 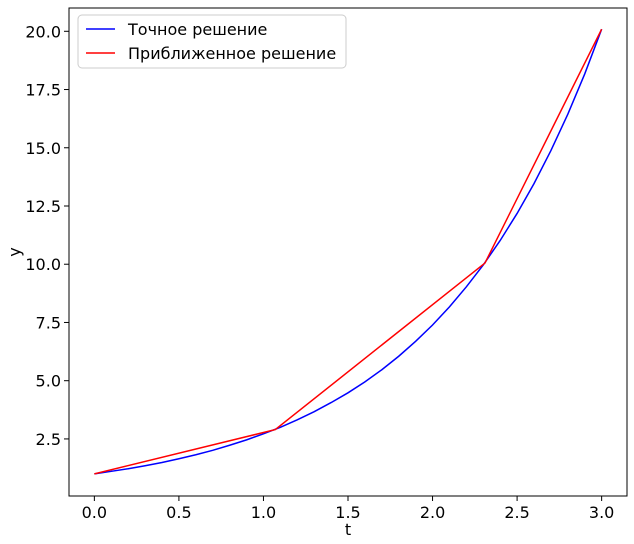 What do you see at coordinates (432, 512) in the screenshot?
I see `x-tick-label: 2.0` at bounding box center [432, 512].